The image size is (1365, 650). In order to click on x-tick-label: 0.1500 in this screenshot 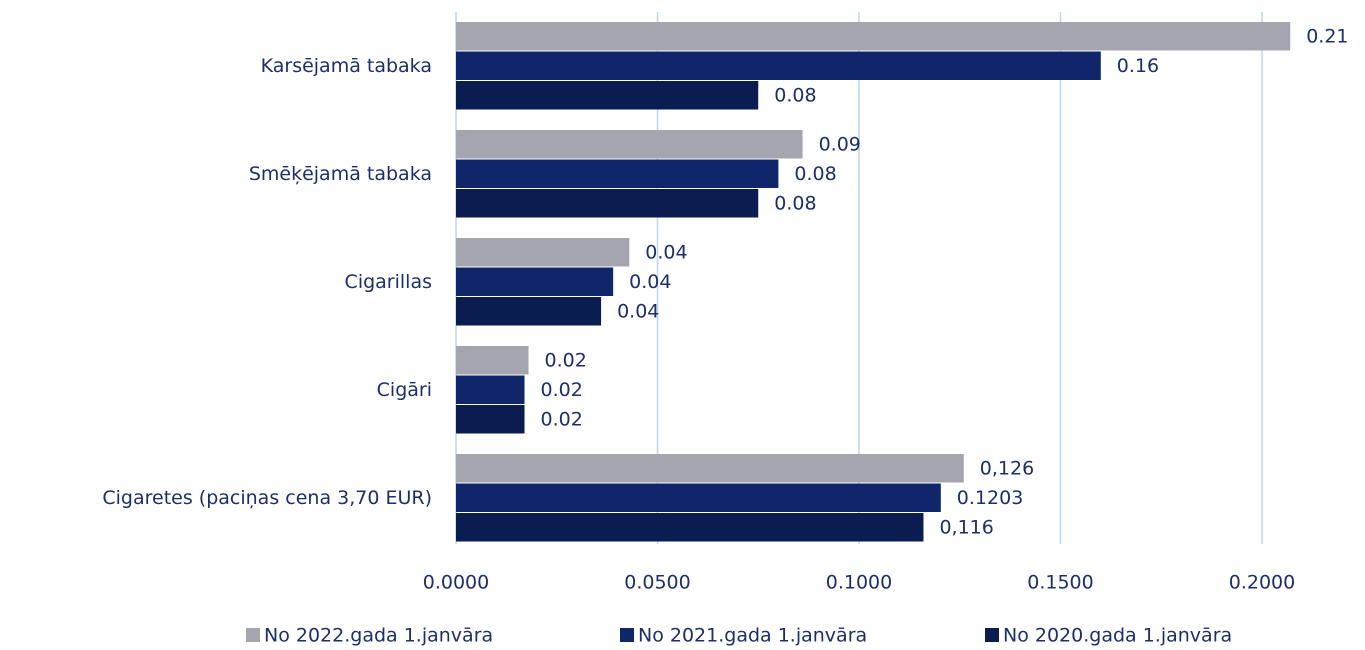, I will do `click(1060, 583)`.